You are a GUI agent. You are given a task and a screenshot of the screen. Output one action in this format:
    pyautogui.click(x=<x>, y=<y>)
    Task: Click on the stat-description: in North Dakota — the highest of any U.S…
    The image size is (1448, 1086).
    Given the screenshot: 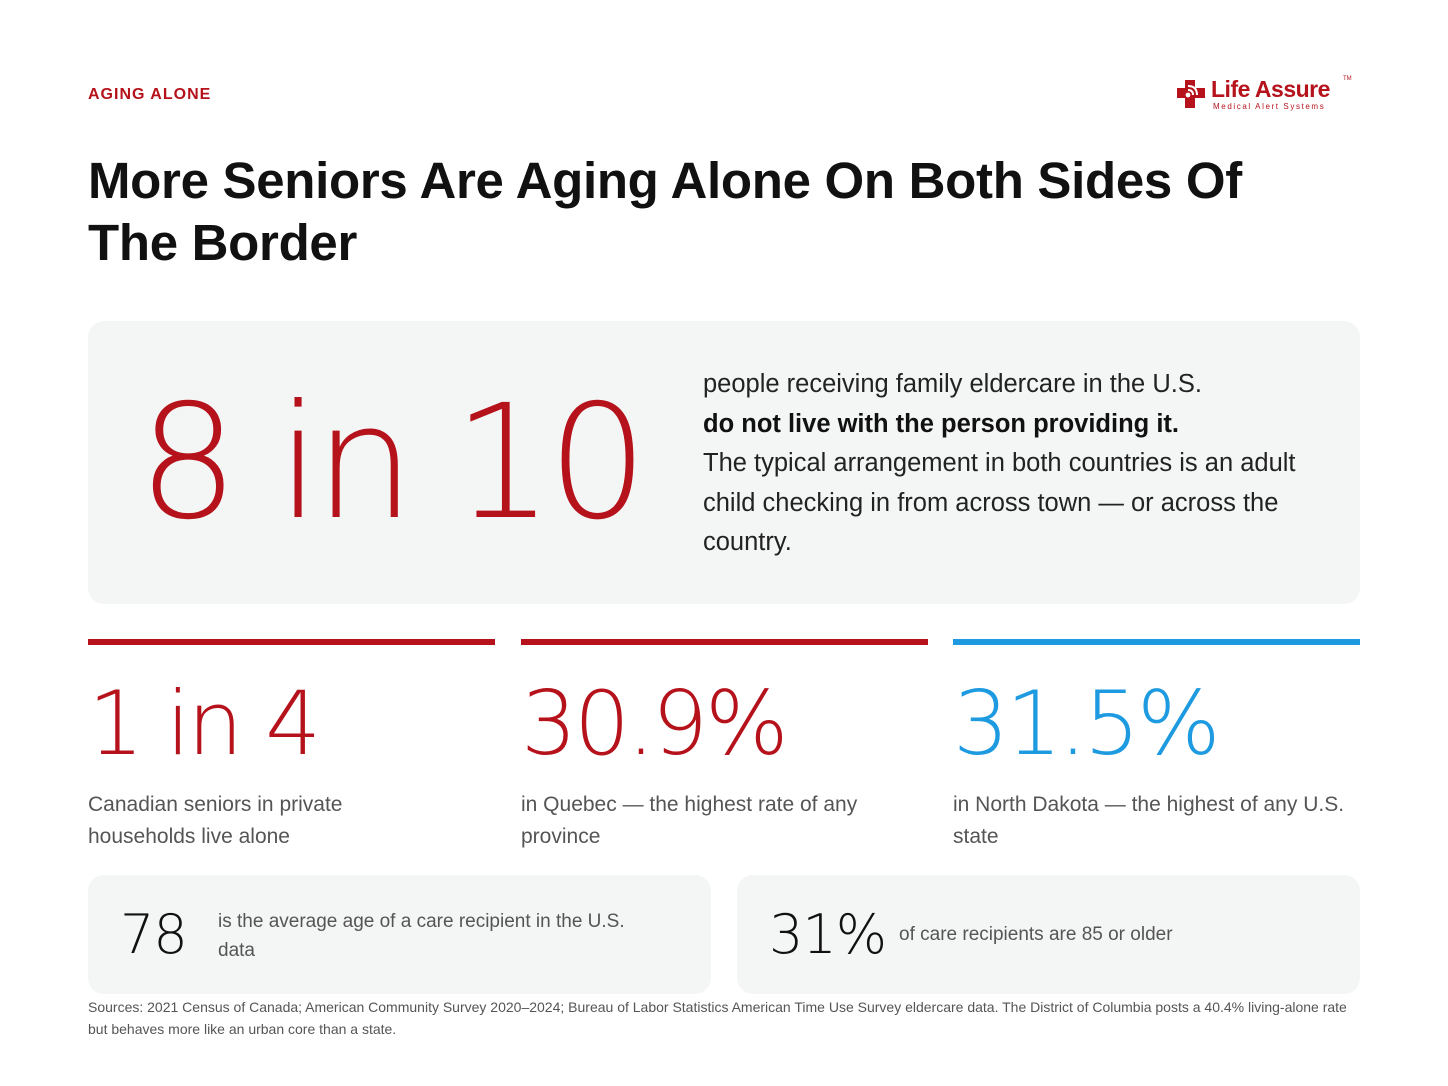 What is the action you would take?
    pyautogui.click(x=1149, y=820)
    